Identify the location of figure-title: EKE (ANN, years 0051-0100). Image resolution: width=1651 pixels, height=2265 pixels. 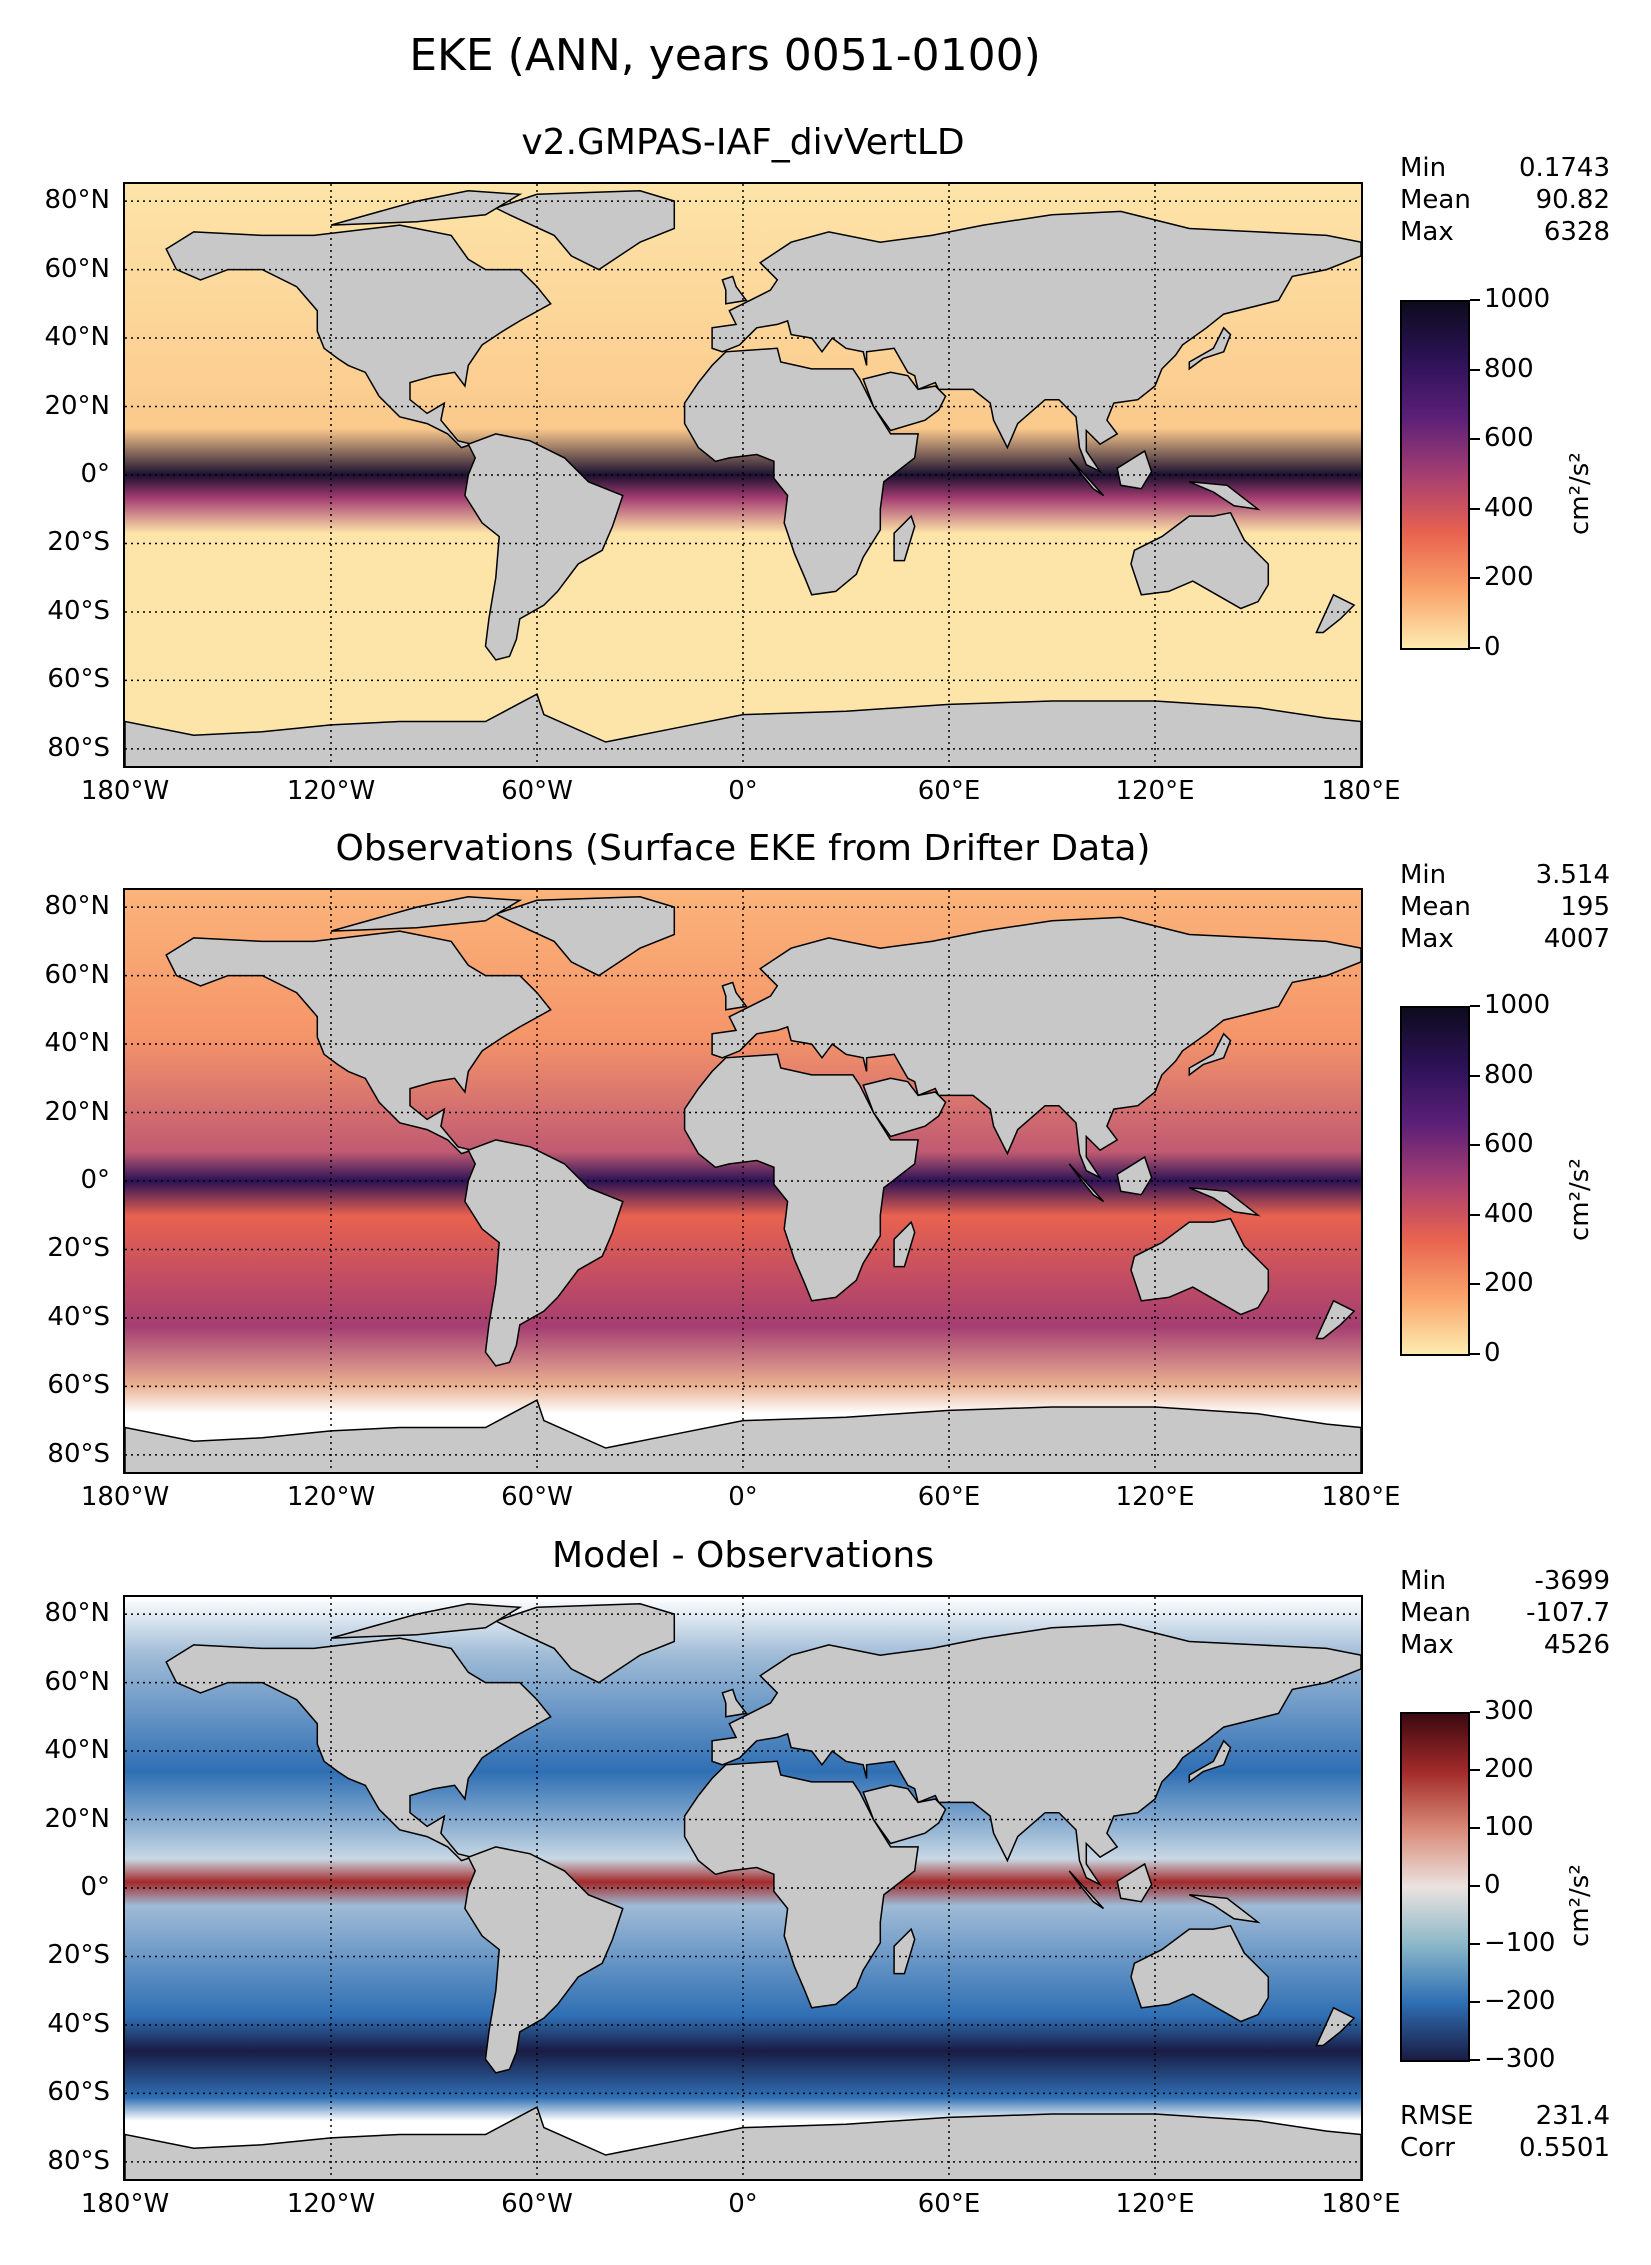
(725, 55).